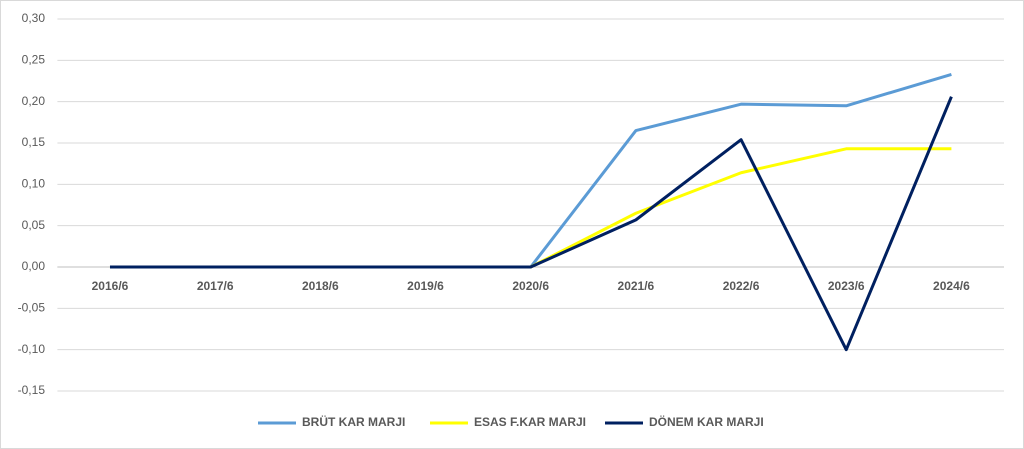 The width and height of the screenshot is (1024, 449). Describe the element at coordinates (425, 286) in the screenshot. I see `x-tick-label: 2019/6` at that location.